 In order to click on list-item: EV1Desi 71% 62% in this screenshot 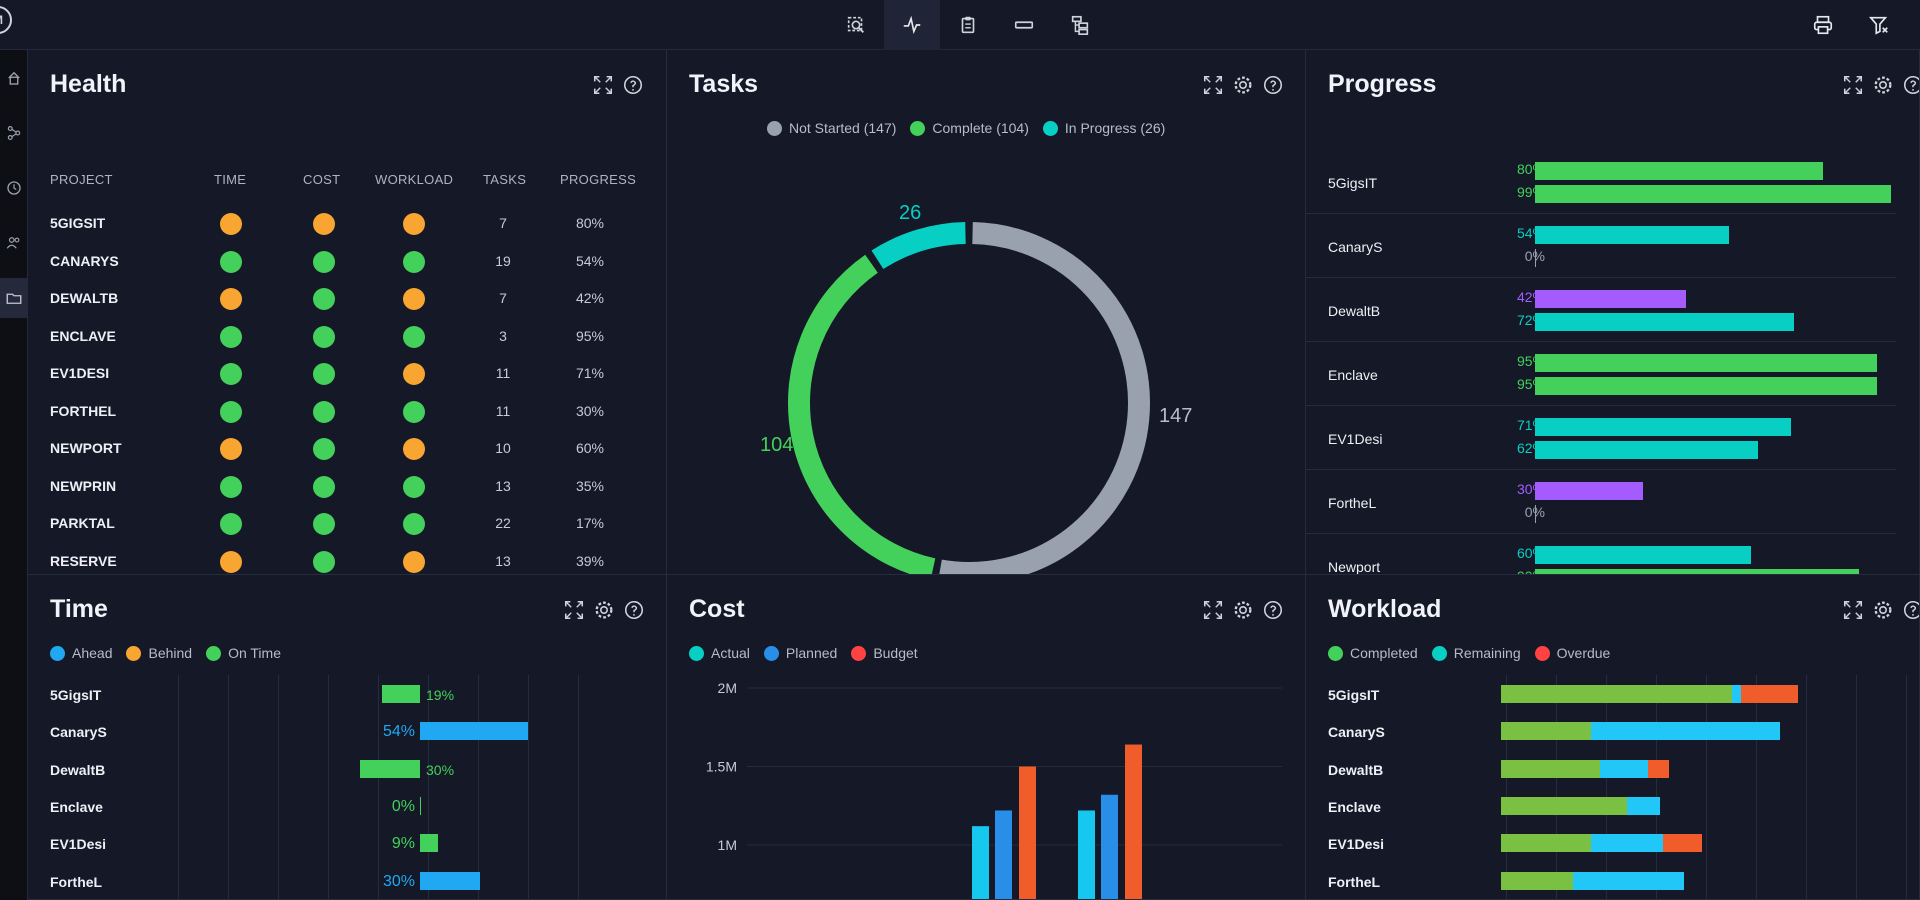, I will do `click(1601, 438)`.